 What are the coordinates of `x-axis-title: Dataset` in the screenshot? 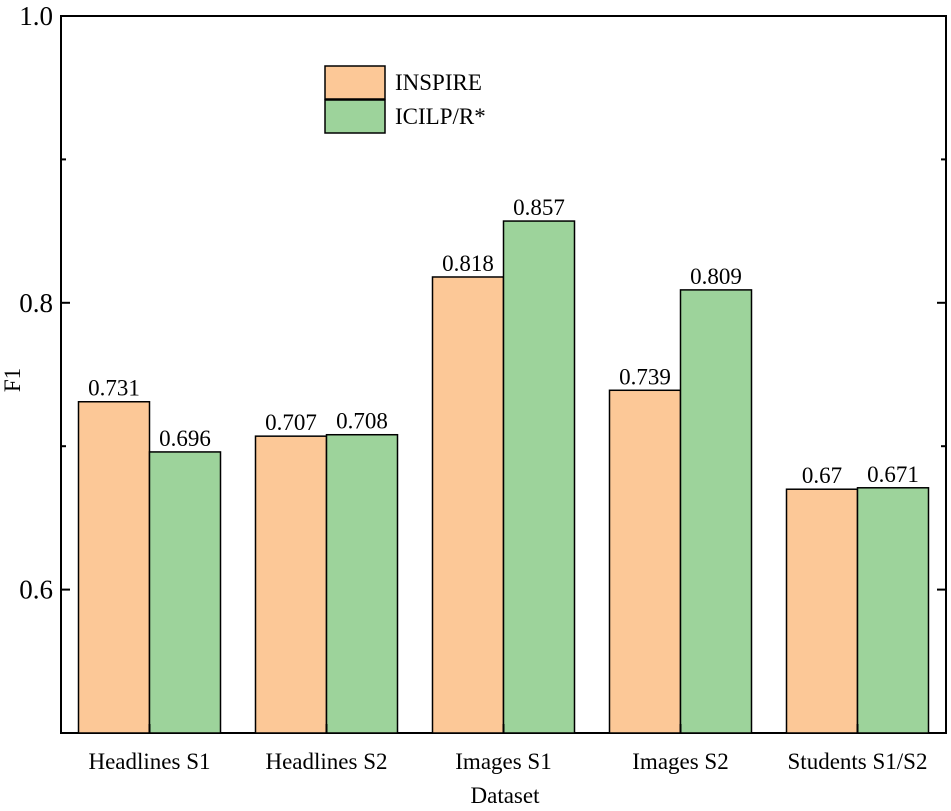 It's located at (506, 795).